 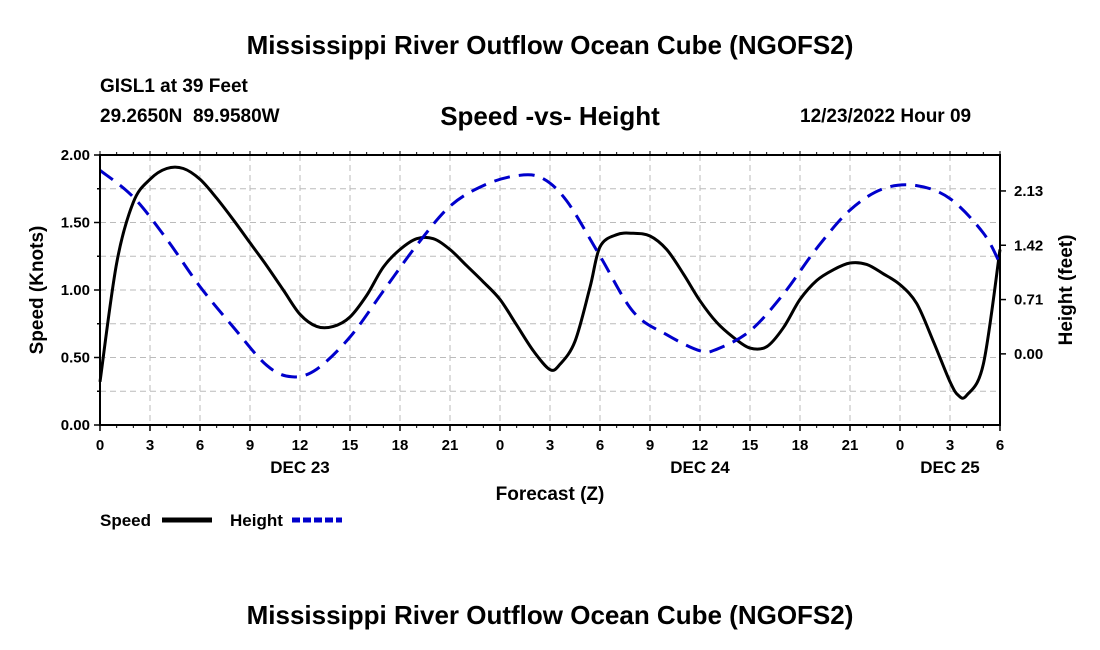 I want to click on y2-tick-label: 0.71, so click(x=1028, y=300).